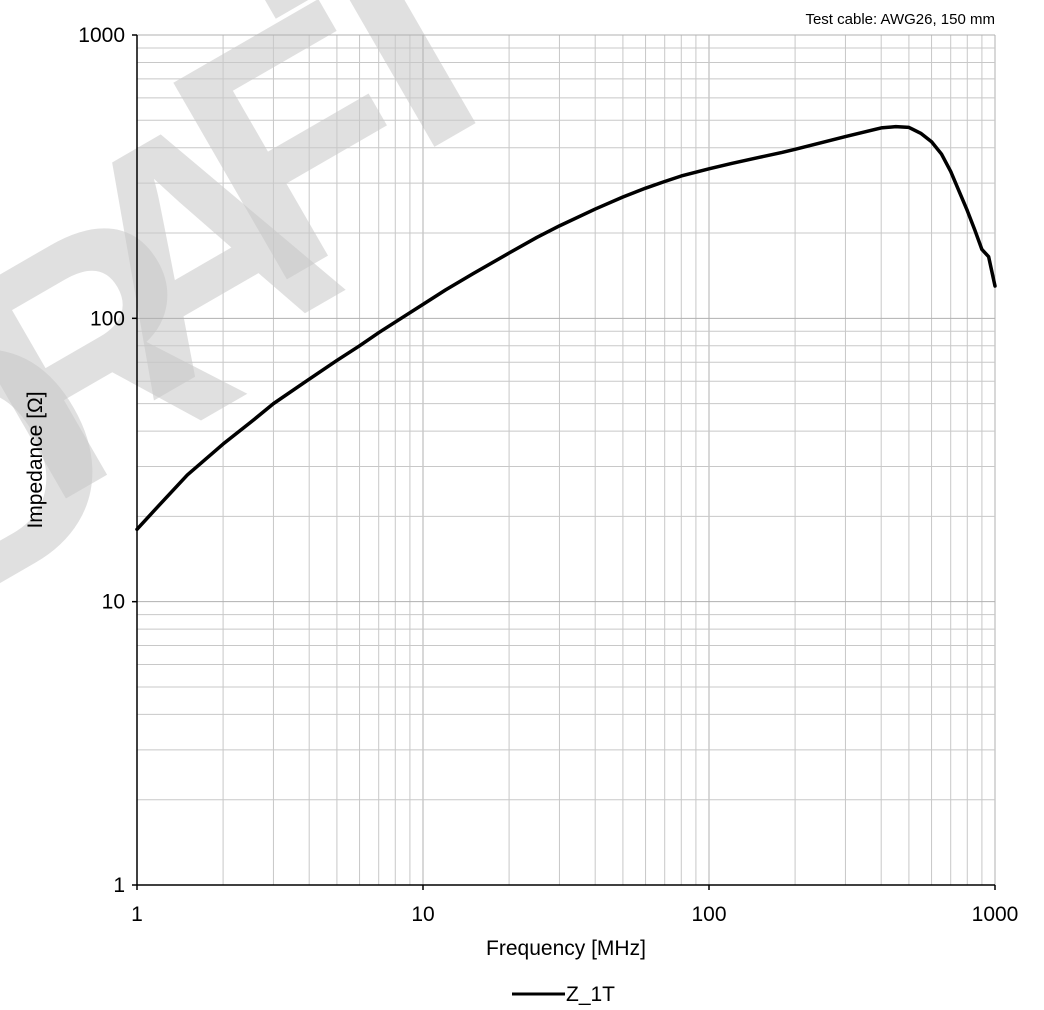 This screenshot has width=1044, height=1010. What do you see at coordinates (113, 602) in the screenshot?
I see `y-tick-label: 10` at bounding box center [113, 602].